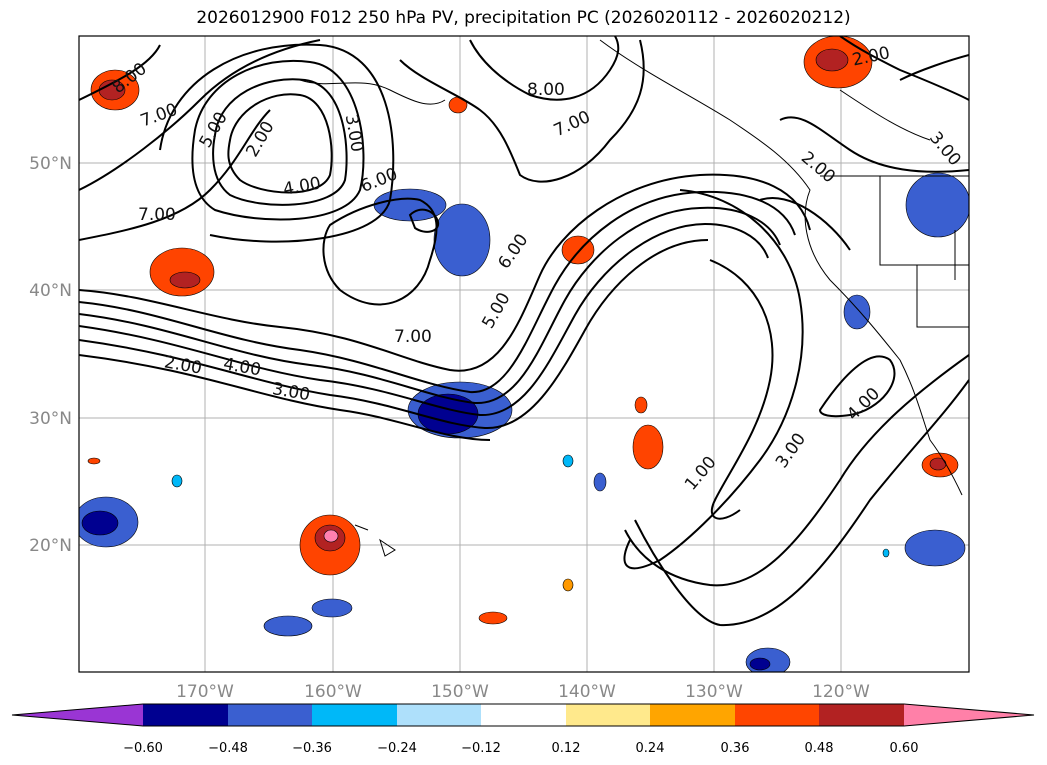  I want to click on latitude-labels: 50°N 40°N 30°N 20°N, so click(50, 355).